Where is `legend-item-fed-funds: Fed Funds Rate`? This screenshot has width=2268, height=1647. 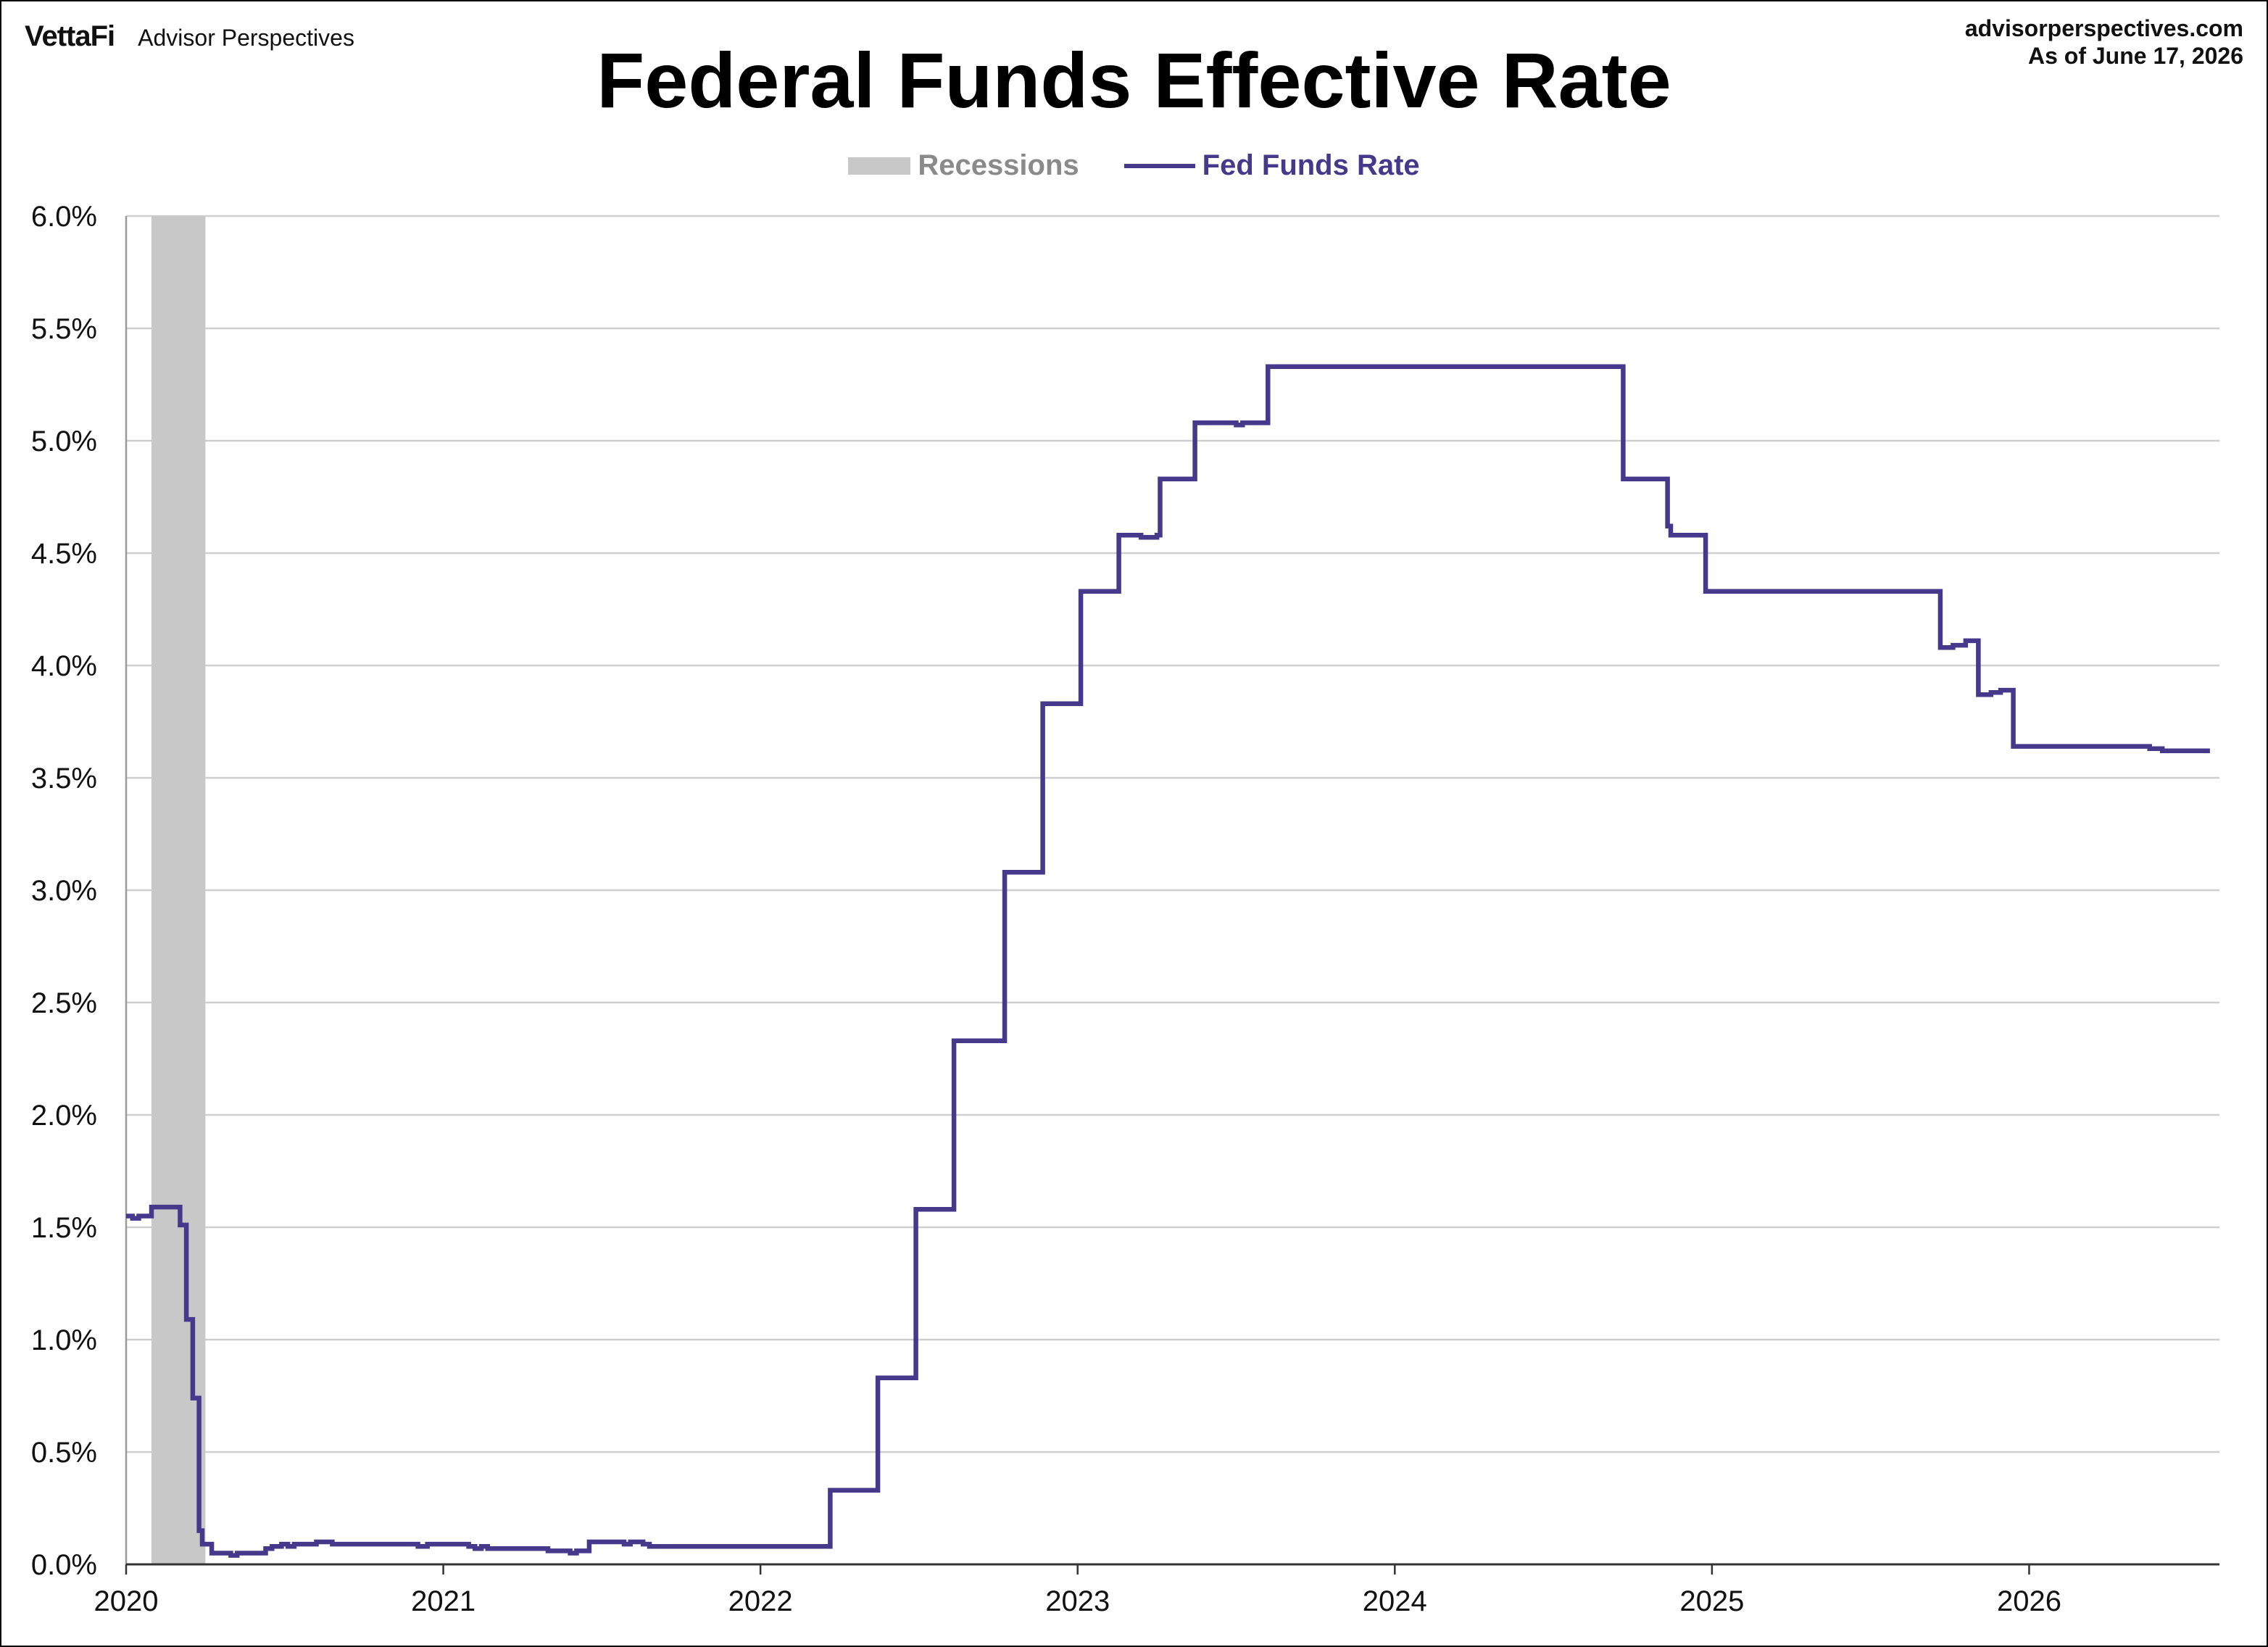 legend-item-fed-funds: Fed Funds Rate is located at coordinates (1271, 165).